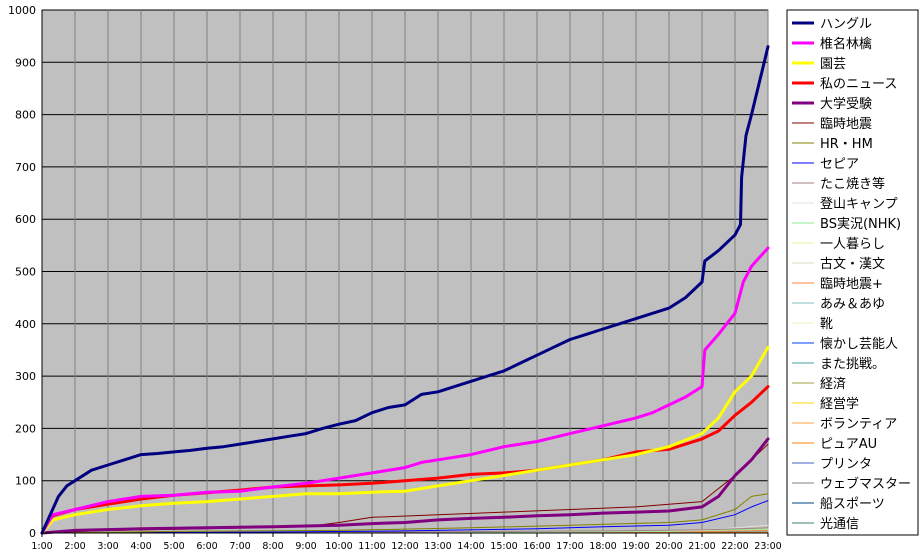 This screenshot has height=558, width=923. I want to click on legend-label: 臨時地震+, so click(851, 284).